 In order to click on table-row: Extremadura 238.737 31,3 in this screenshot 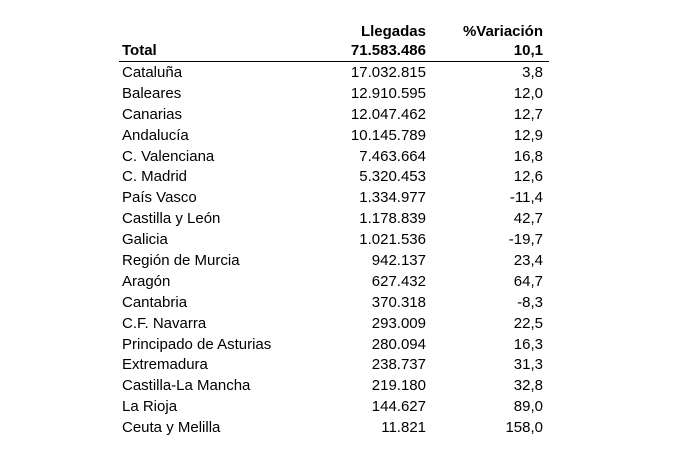, I will do `click(334, 364)`.